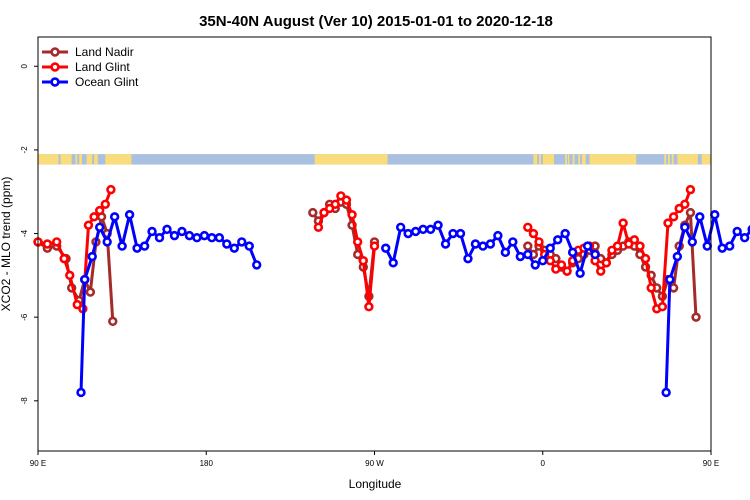 This screenshot has width=750, height=500. I want to click on y-tick-label-4: -8, so click(24, 401).